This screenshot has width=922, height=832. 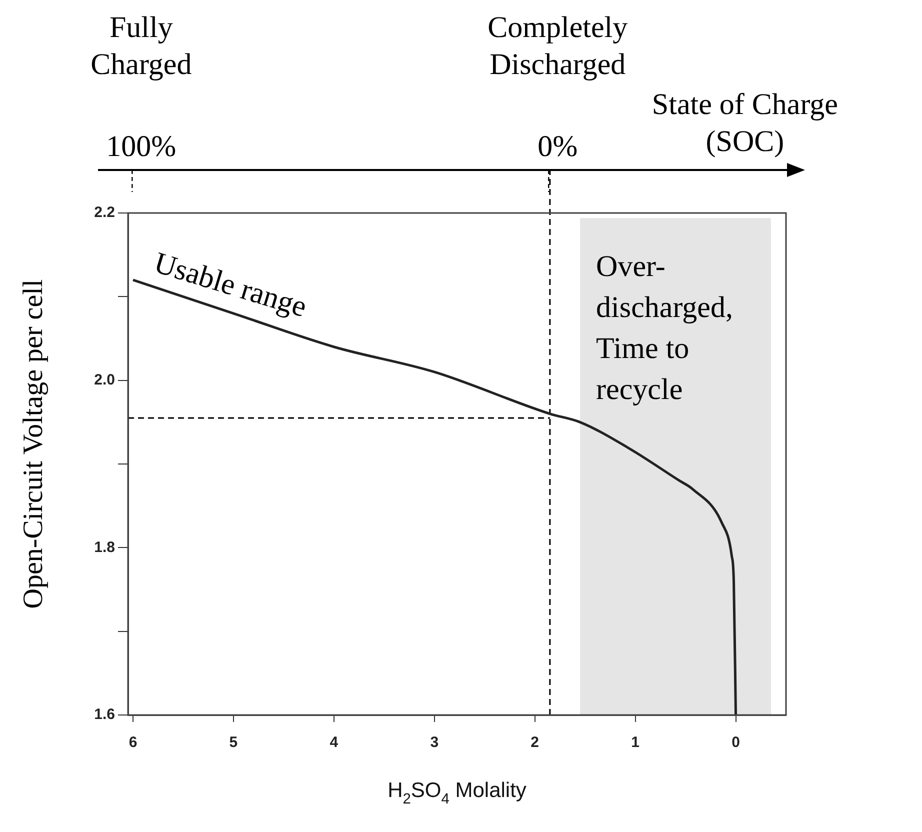 What do you see at coordinates (104, 213) in the screenshot?
I see `y-tick-label: 2.2` at bounding box center [104, 213].